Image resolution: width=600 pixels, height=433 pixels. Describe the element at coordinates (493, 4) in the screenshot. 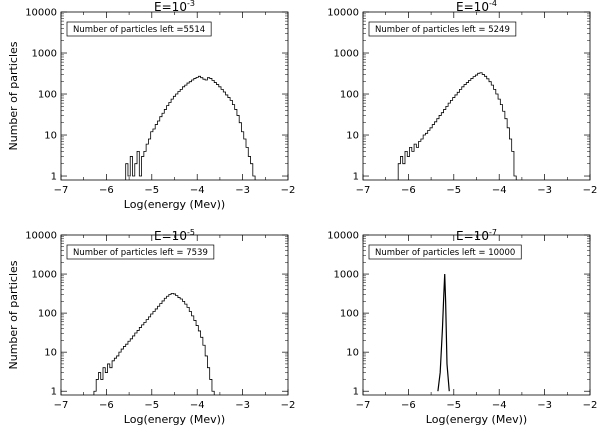

I see `chart-title-exponent: -4` at that location.